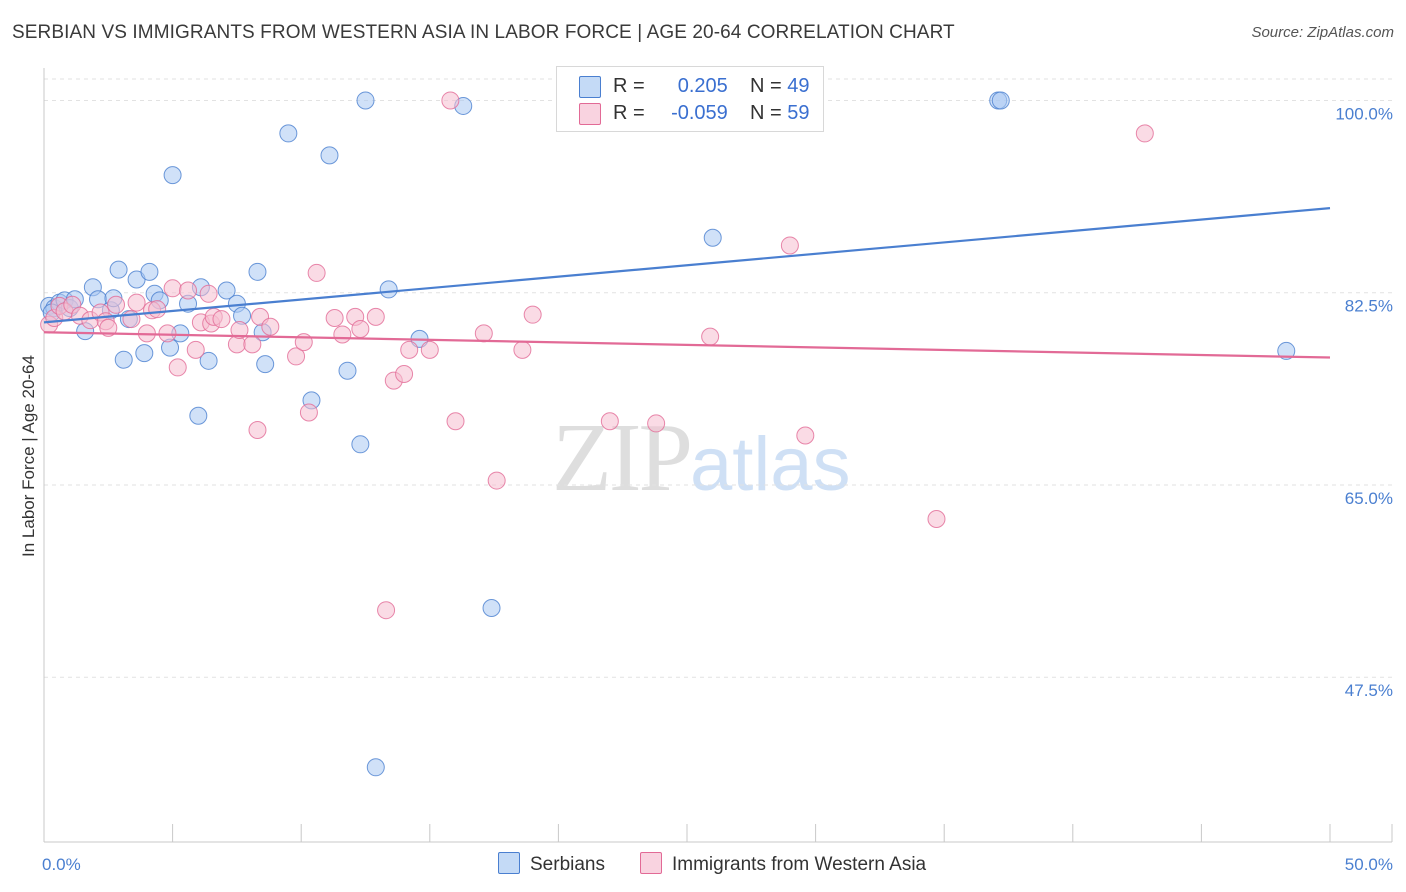  What do you see at coordinates (687, 265) in the screenshot?
I see `serbians-trend-line` at bounding box center [687, 265].